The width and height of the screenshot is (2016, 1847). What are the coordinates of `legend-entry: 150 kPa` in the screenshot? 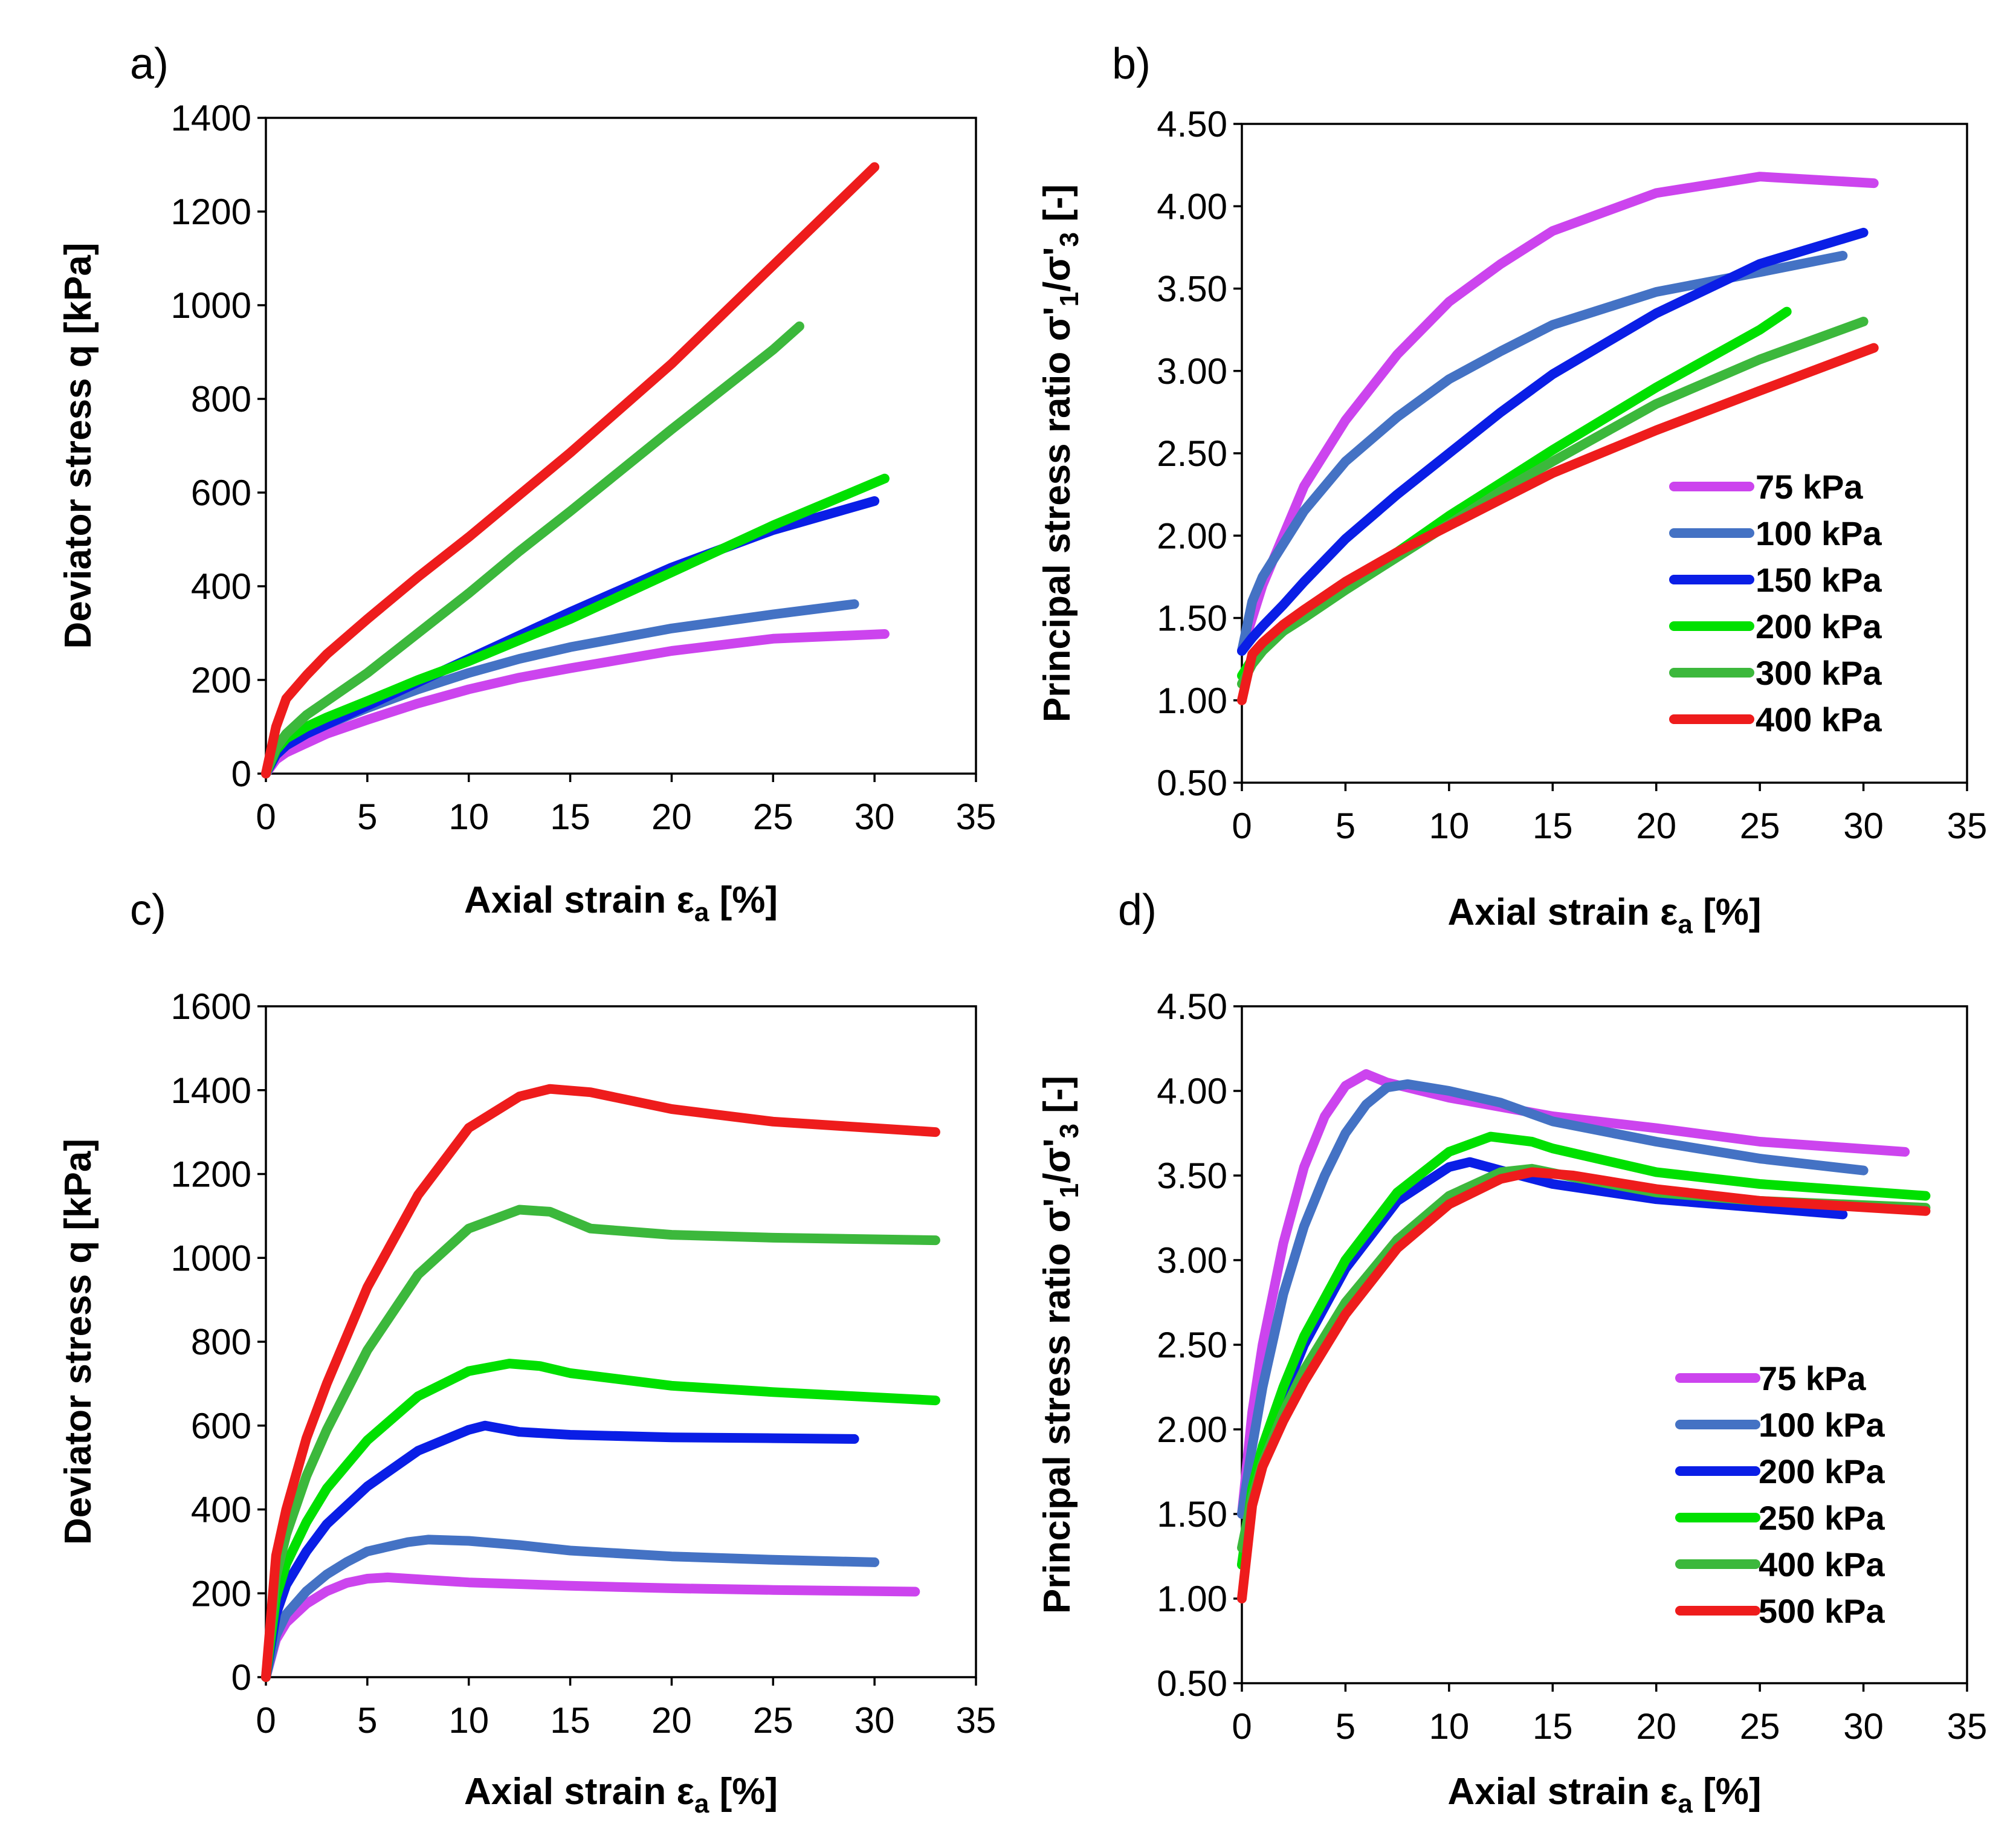 It's located at (1819, 580).